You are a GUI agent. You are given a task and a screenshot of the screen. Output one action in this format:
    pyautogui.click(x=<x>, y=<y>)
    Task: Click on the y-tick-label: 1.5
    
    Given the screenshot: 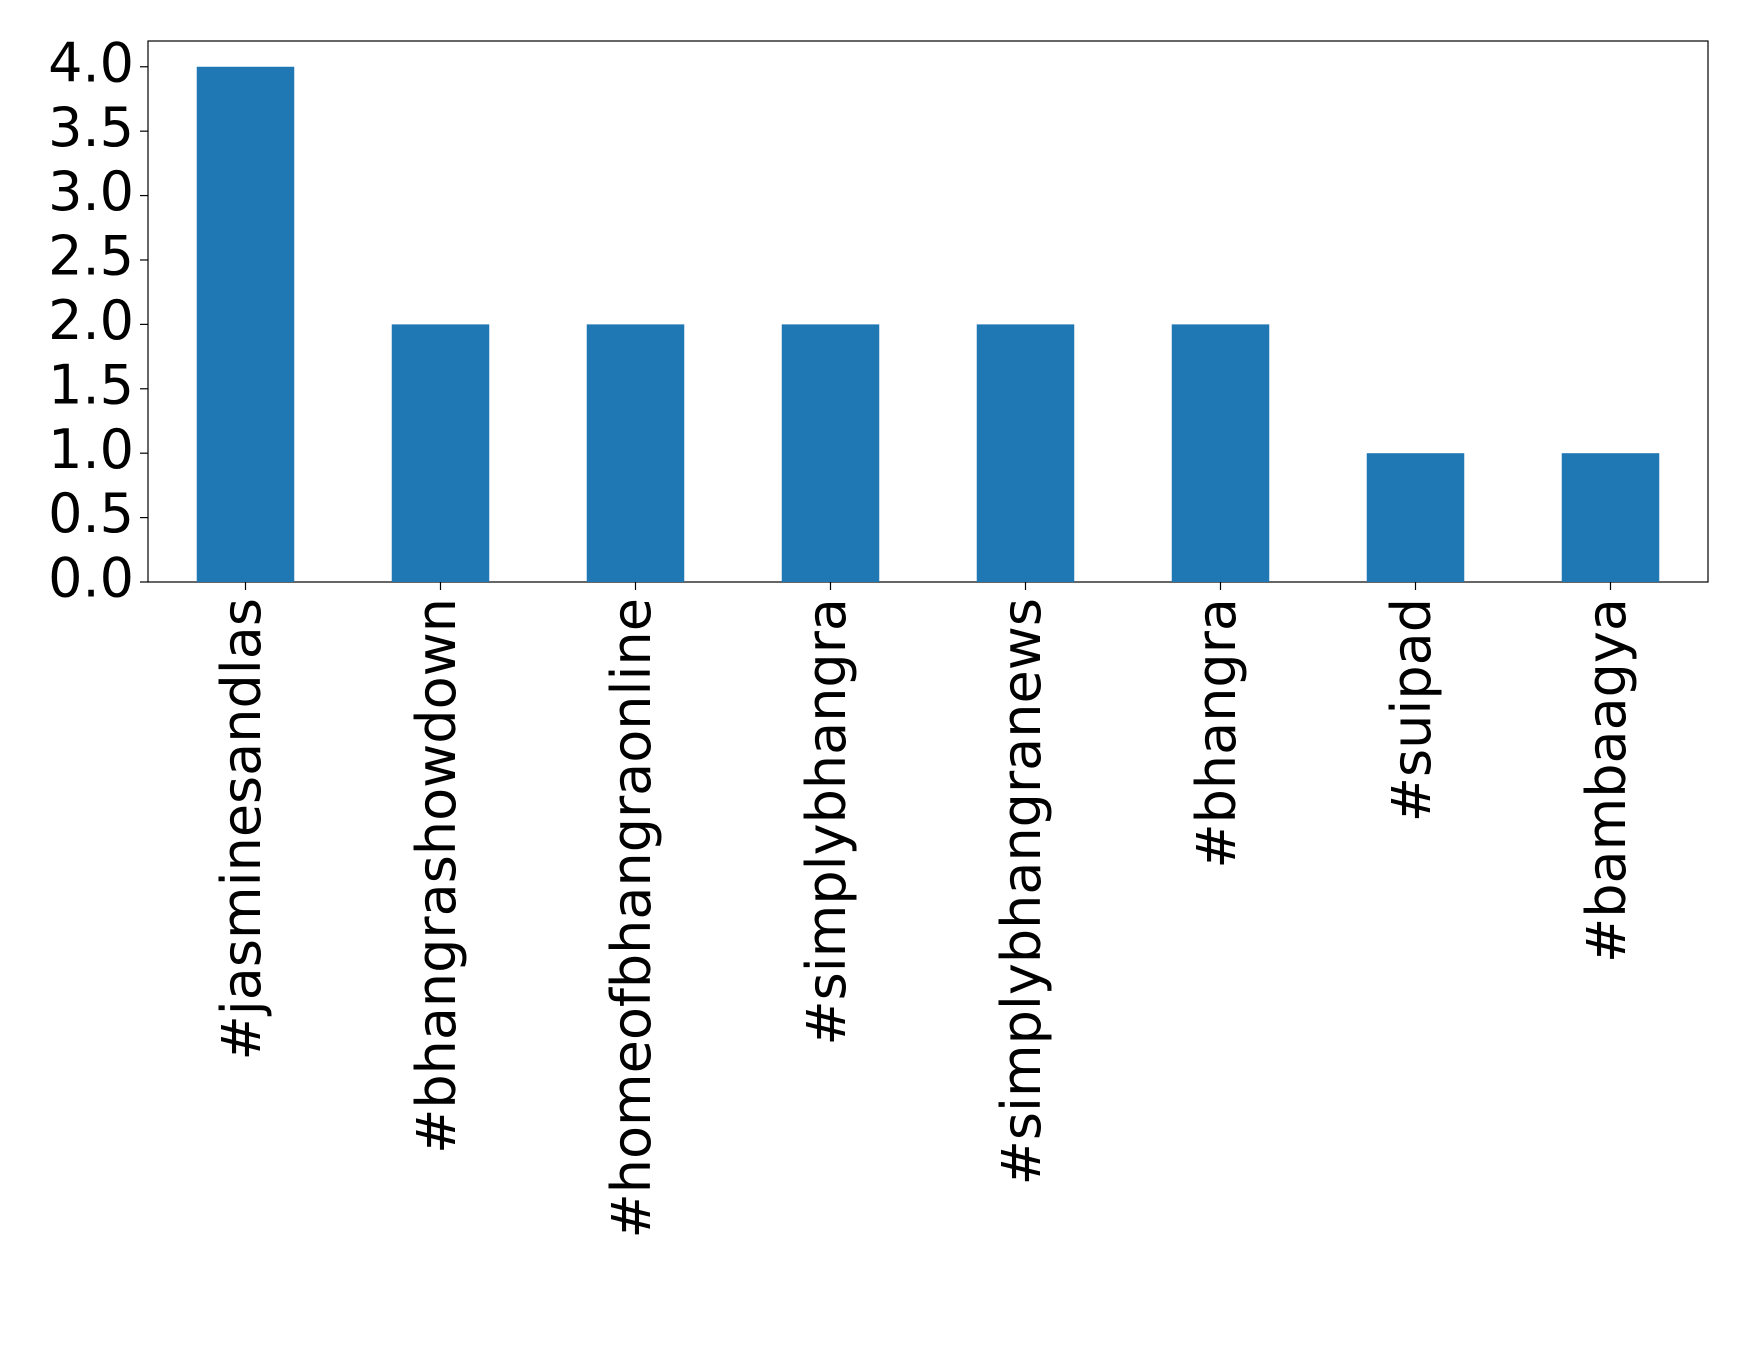 What is the action you would take?
    pyautogui.click(x=91, y=384)
    